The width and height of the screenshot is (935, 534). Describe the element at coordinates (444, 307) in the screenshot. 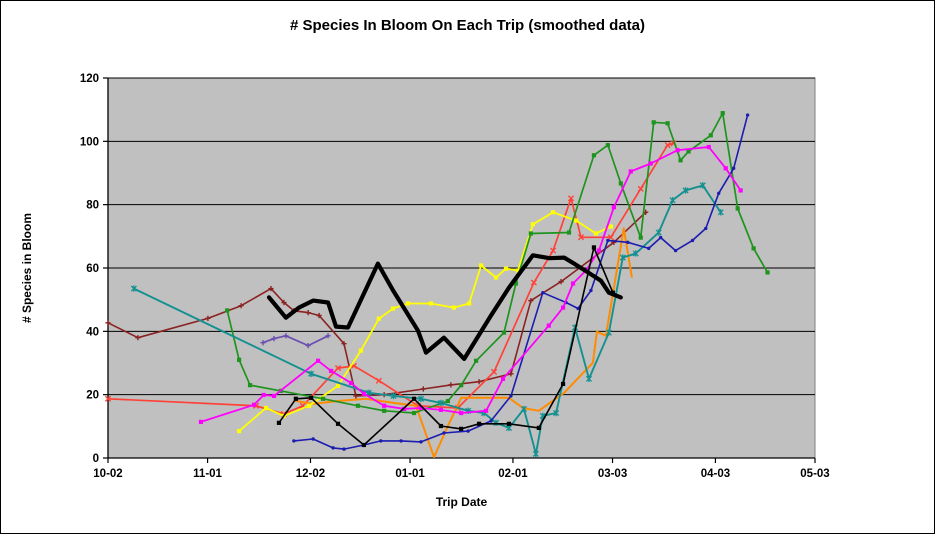

I see `series-black-thick-smoothed` at that location.